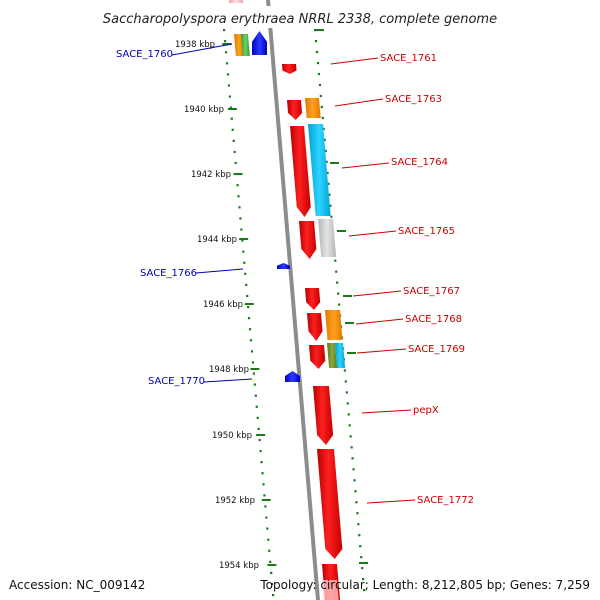  Describe the element at coordinates (408, 58) in the screenshot. I see `gene-label-forward: SACE_1761` at that location.